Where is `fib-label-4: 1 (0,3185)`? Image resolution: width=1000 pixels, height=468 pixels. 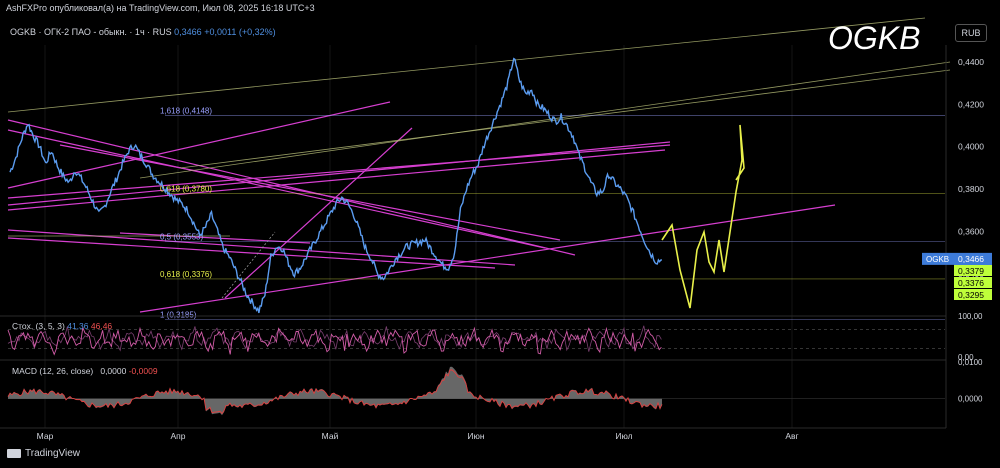
fib-label-4: 1 (0,3185) is located at coordinates (178, 314).